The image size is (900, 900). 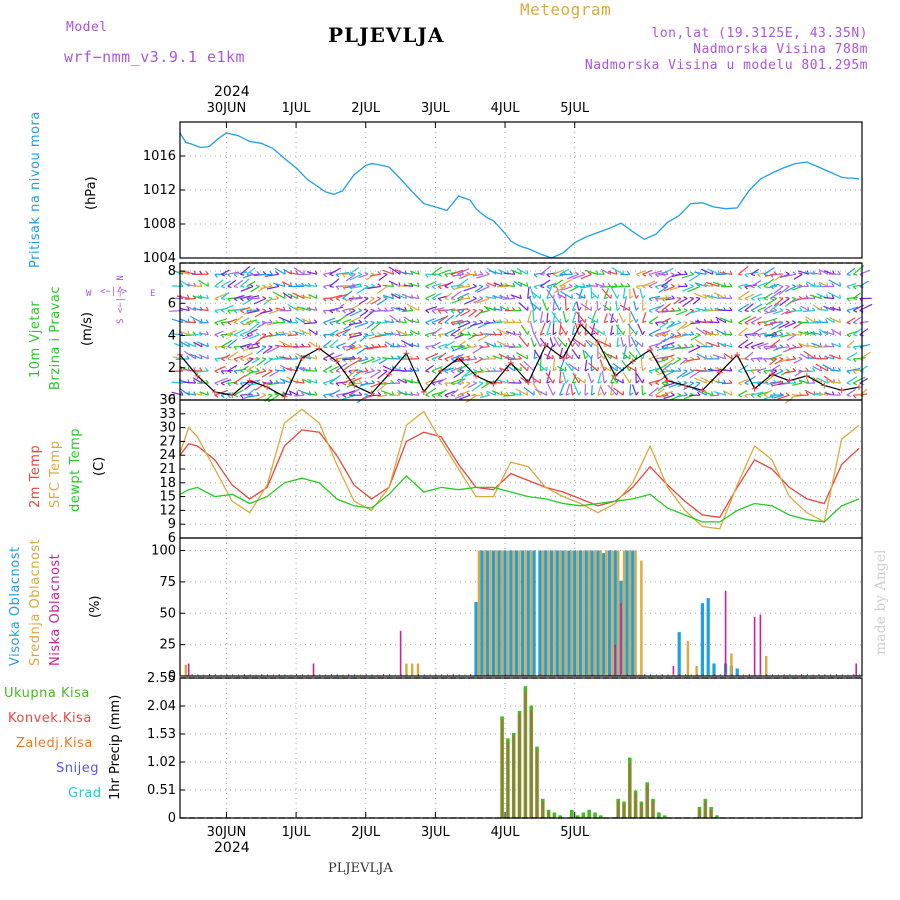 I want to click on pressure-tick-label: 1004, so click(x=159, y=258).